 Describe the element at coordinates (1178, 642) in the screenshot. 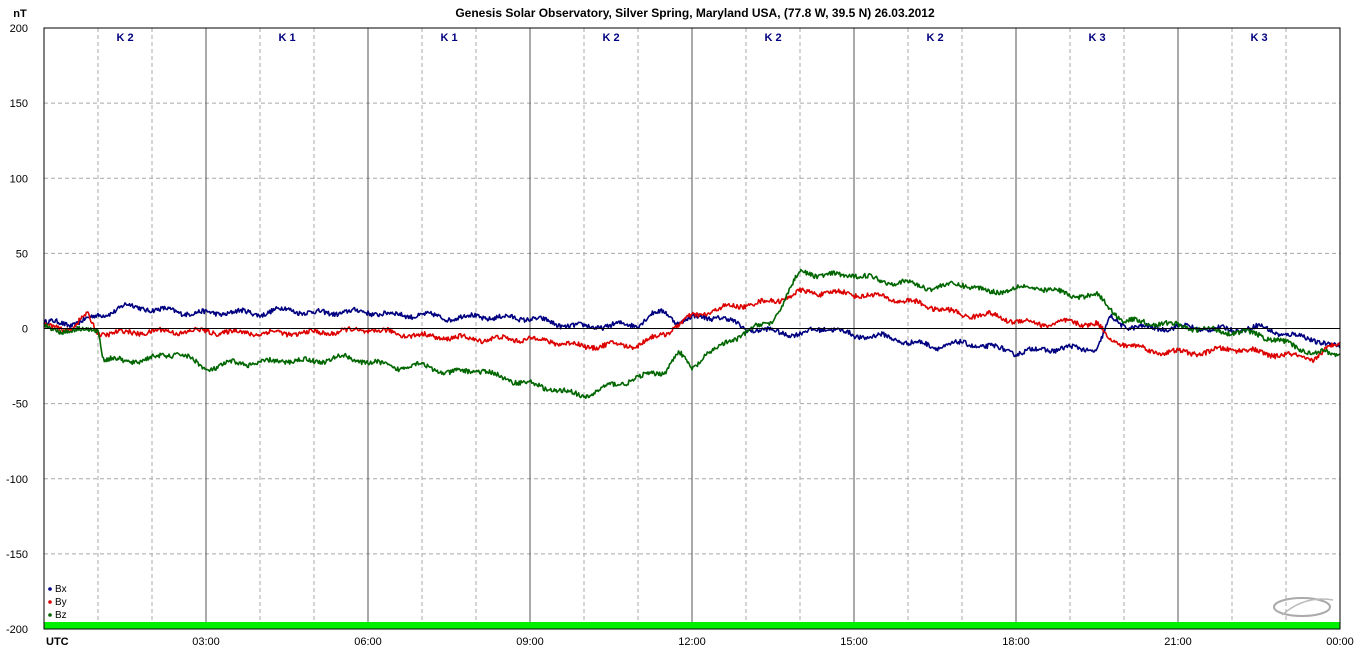

I see `x-tick-label: 21:00` at that location.